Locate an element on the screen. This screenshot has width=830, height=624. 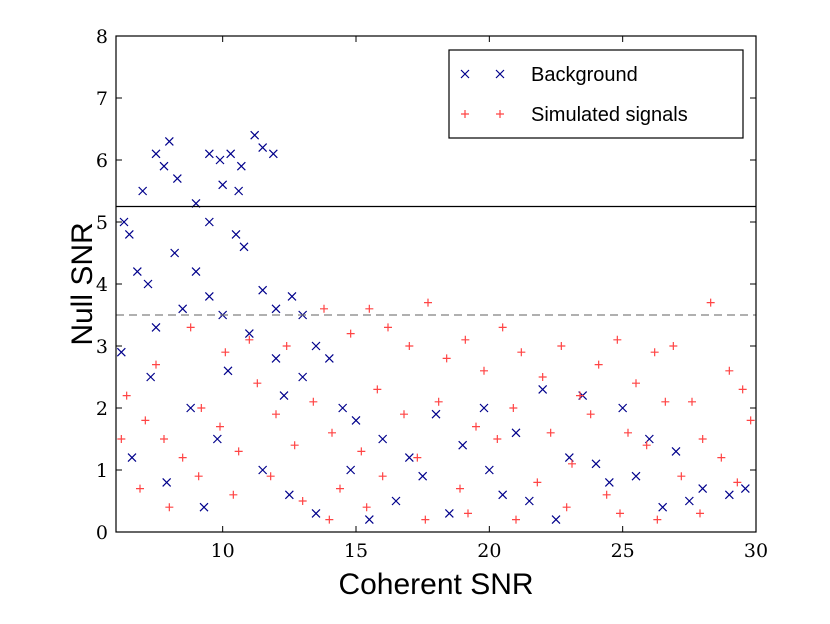
x-tick-label: 15 is located at coordinates (356, 551).